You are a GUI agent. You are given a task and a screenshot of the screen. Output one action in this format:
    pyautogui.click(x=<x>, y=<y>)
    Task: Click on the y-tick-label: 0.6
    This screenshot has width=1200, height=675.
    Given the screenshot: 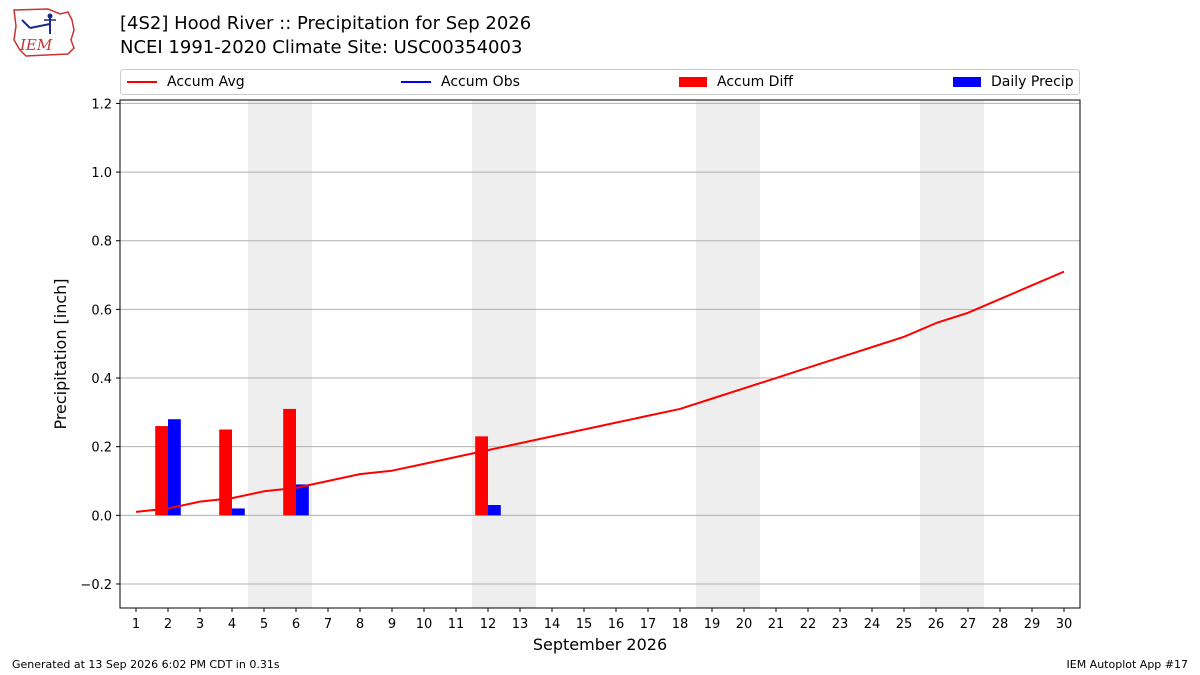 What is the action you would take?
    pyautogui.click(x=101, y=310)
    